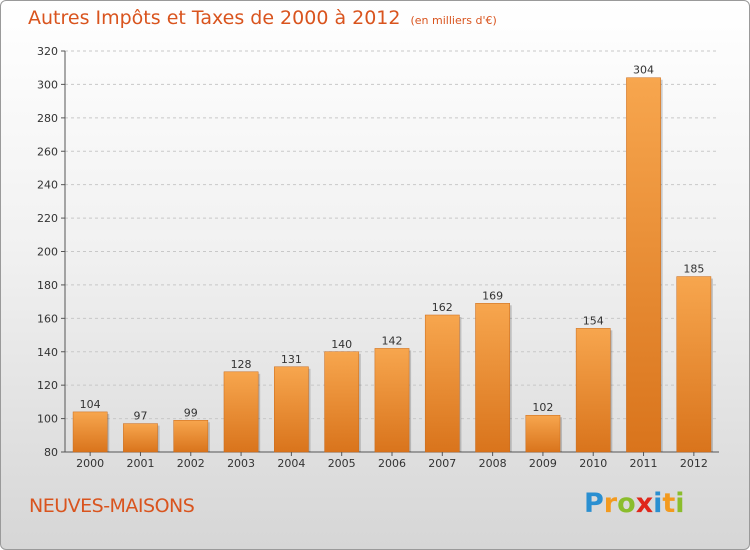  What do you see at coordinates (493, 463) in the screenshot?
I see `x-tick-label: 2008` at bounding box center [493, 463].